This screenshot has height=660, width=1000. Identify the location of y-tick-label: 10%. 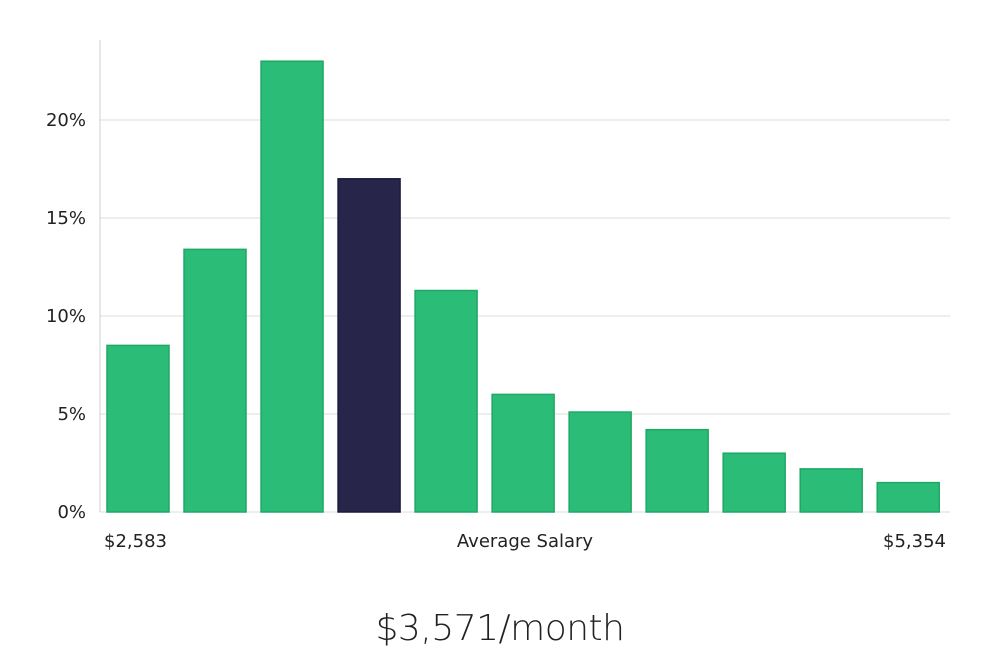
(66, 316).